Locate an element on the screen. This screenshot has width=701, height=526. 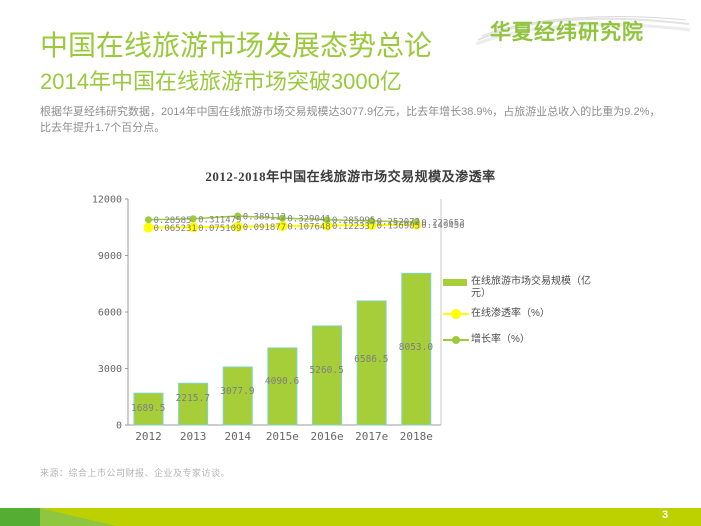
page-number: 3 is located at coordinates (665, 515).